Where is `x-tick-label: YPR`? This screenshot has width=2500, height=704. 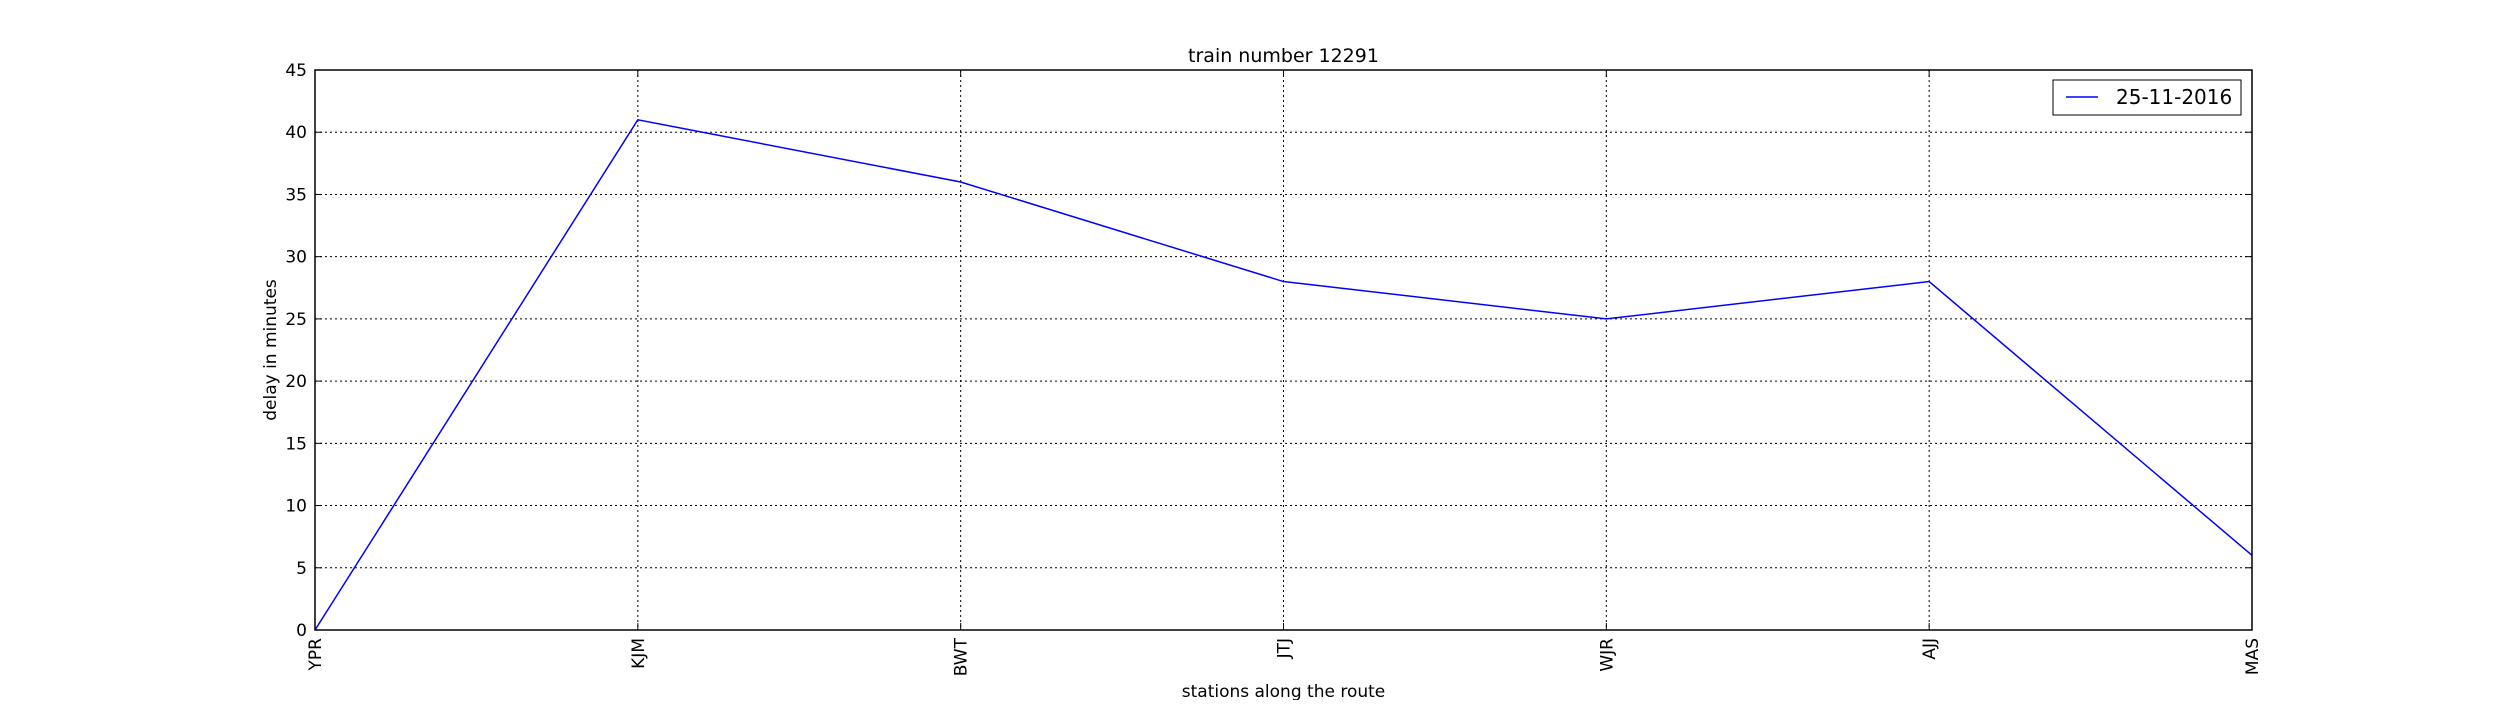 x-tick-label: YPR is located at coordinates (316, 655).